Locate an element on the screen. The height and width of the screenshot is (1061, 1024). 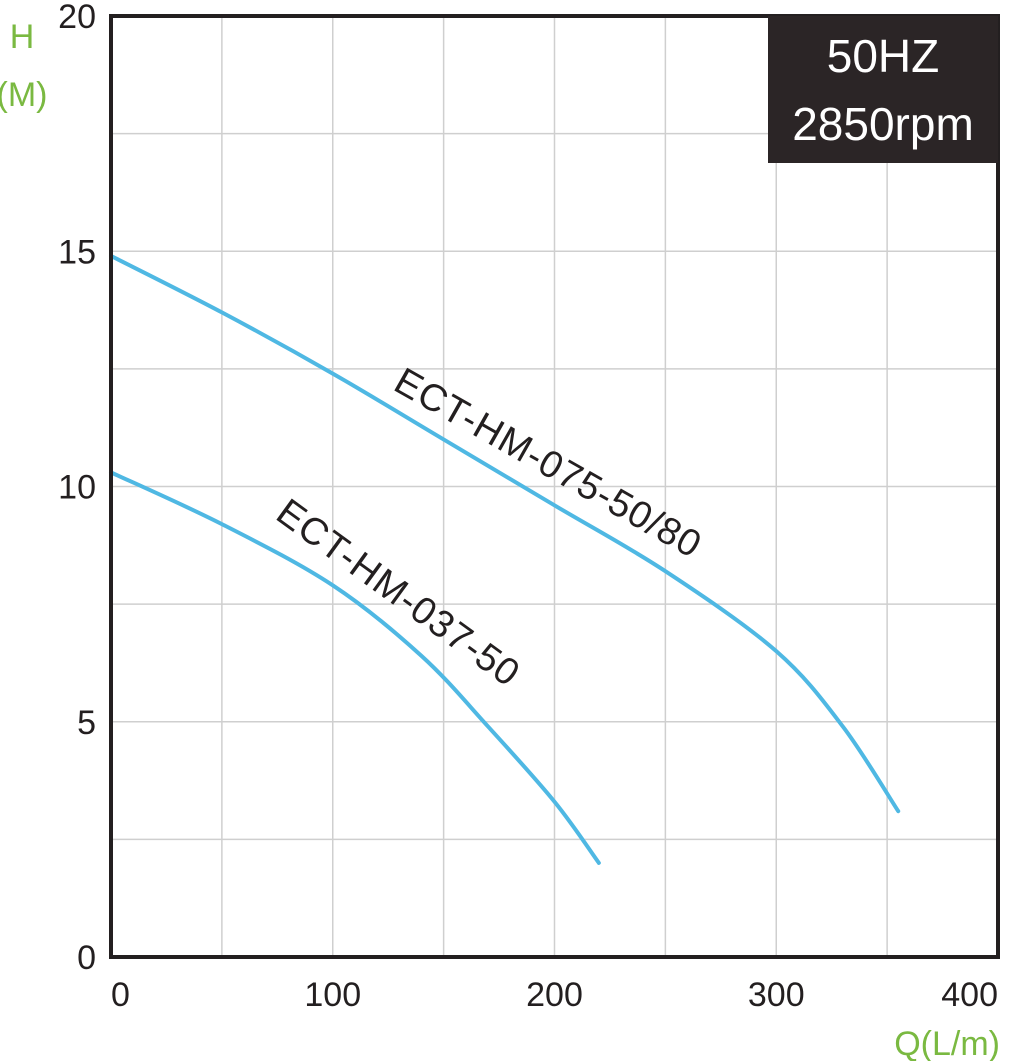
y-tick-label: 0 is located at coordinates (86, 958).